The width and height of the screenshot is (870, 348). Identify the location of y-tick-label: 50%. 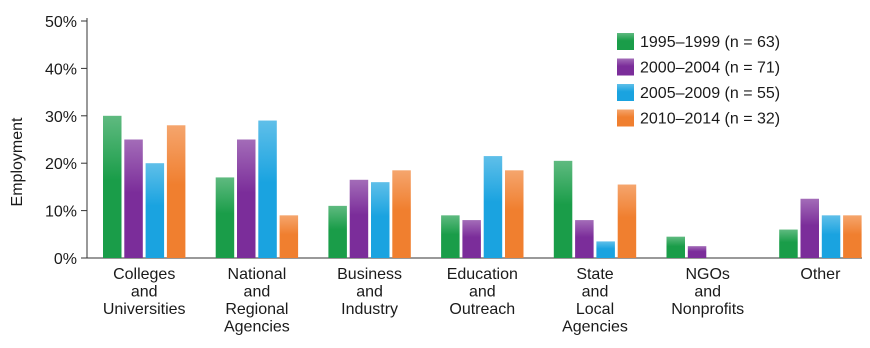
(61, 22).